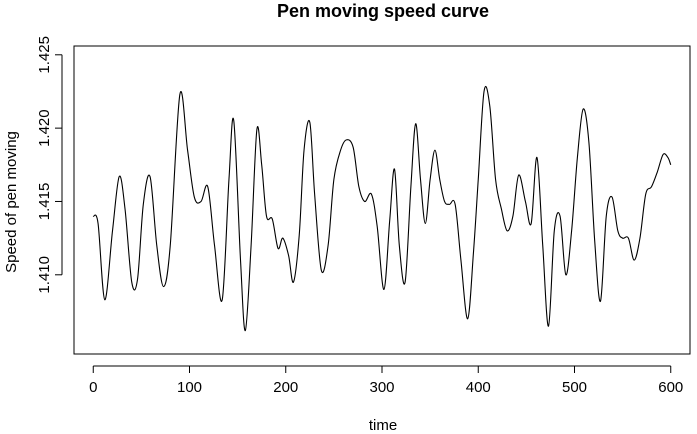 This screenshot has width=697, height=434. I want to click on x-axis: 0 100 200 300 400 500 600, so click(386, 380).